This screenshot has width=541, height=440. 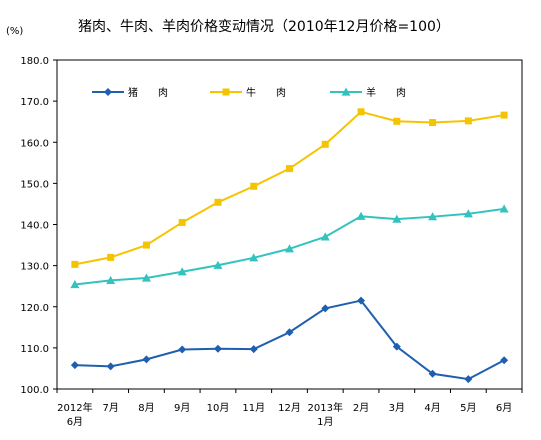 What do you see at coordinates (218, 408) in the screenshot?
I see `x-tick-label: 10月` at bounding box center [218, 408].